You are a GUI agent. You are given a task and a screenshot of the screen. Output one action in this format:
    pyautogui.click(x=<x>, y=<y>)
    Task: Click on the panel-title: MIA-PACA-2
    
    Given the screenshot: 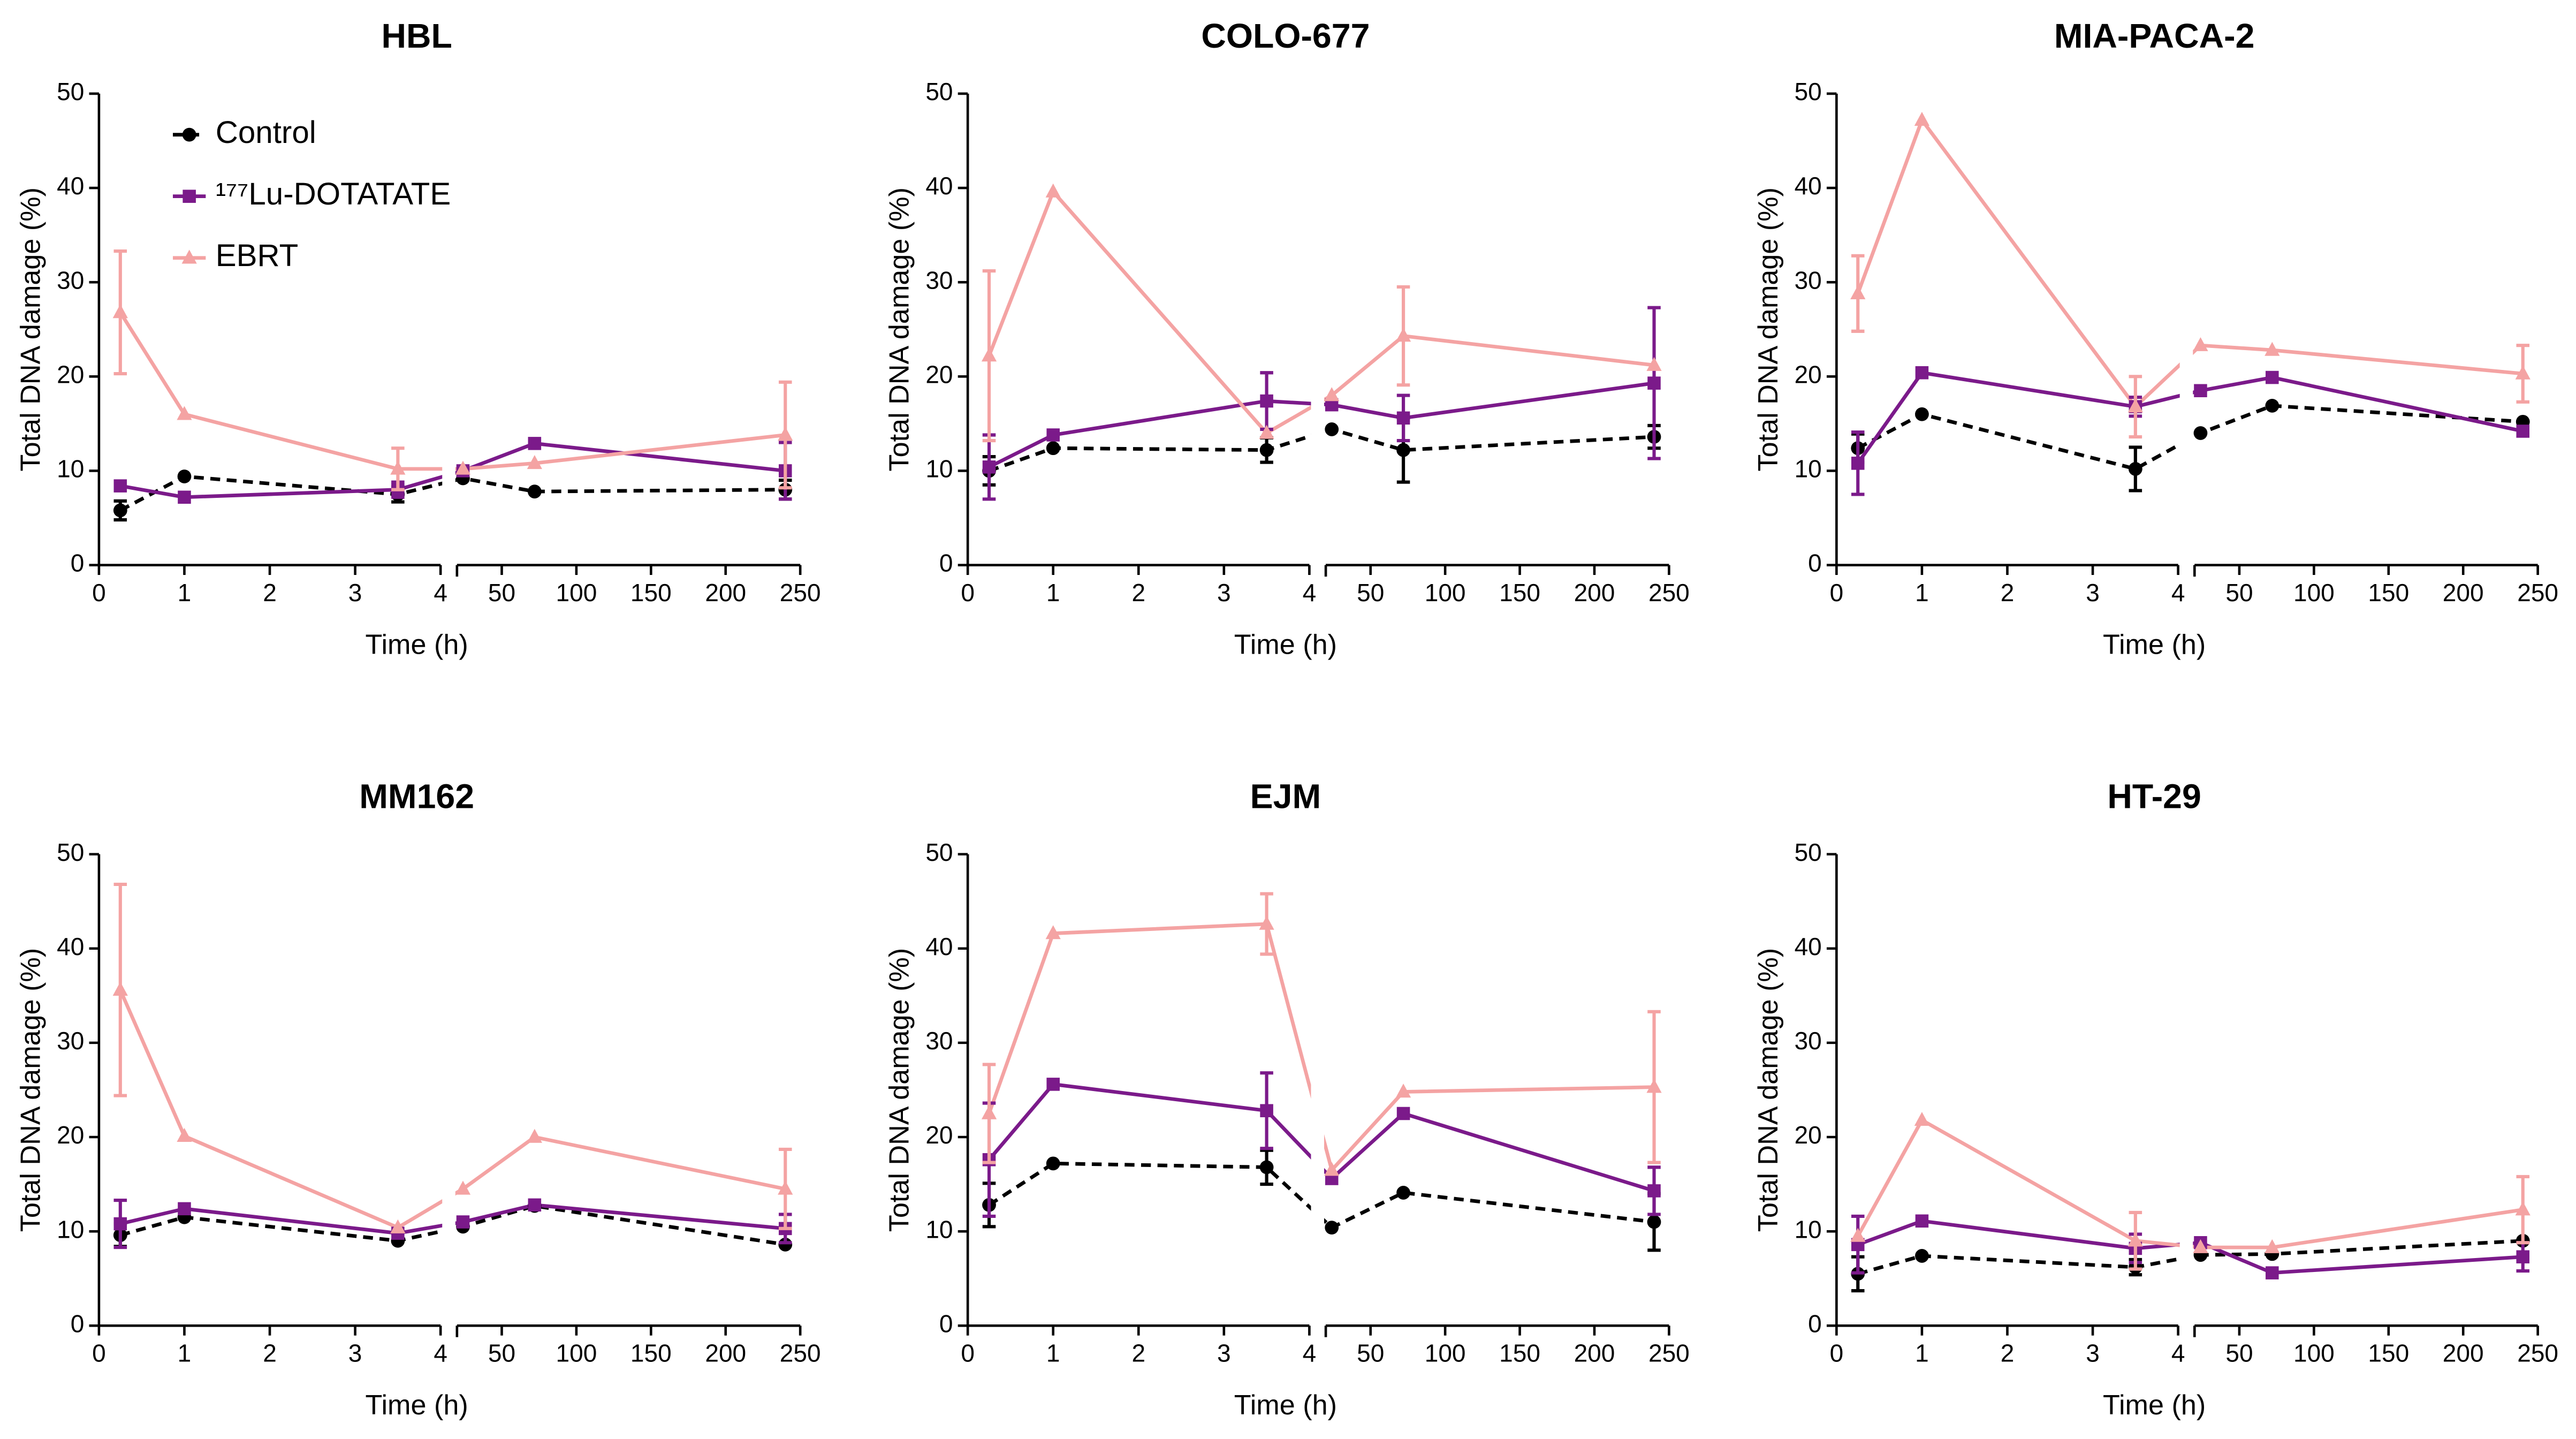 What is the action you would take?
    pyautogui.click(x=2154, y=36)
    